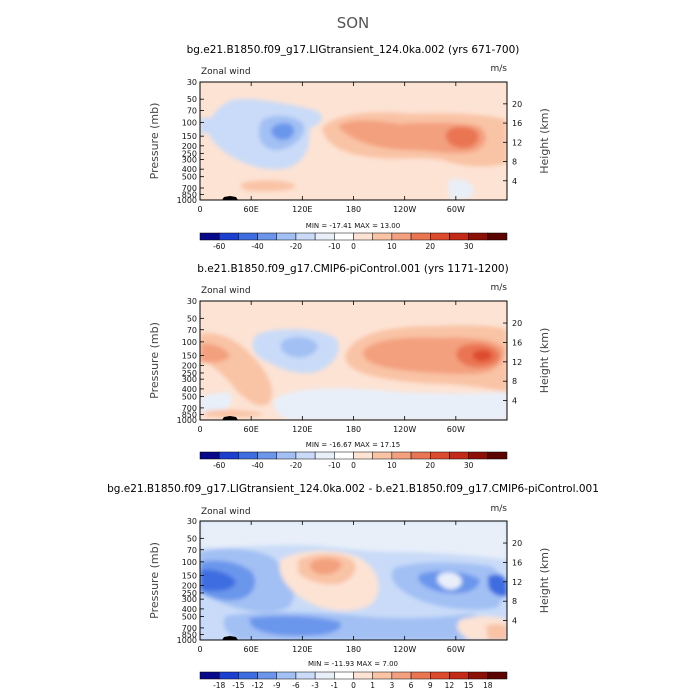 The height and width of the screenshot is (700, 700). Describe the element at coordinates (208, 126) in the screenshot. I see `panel-1-contour-neg-weak-west` at that location.